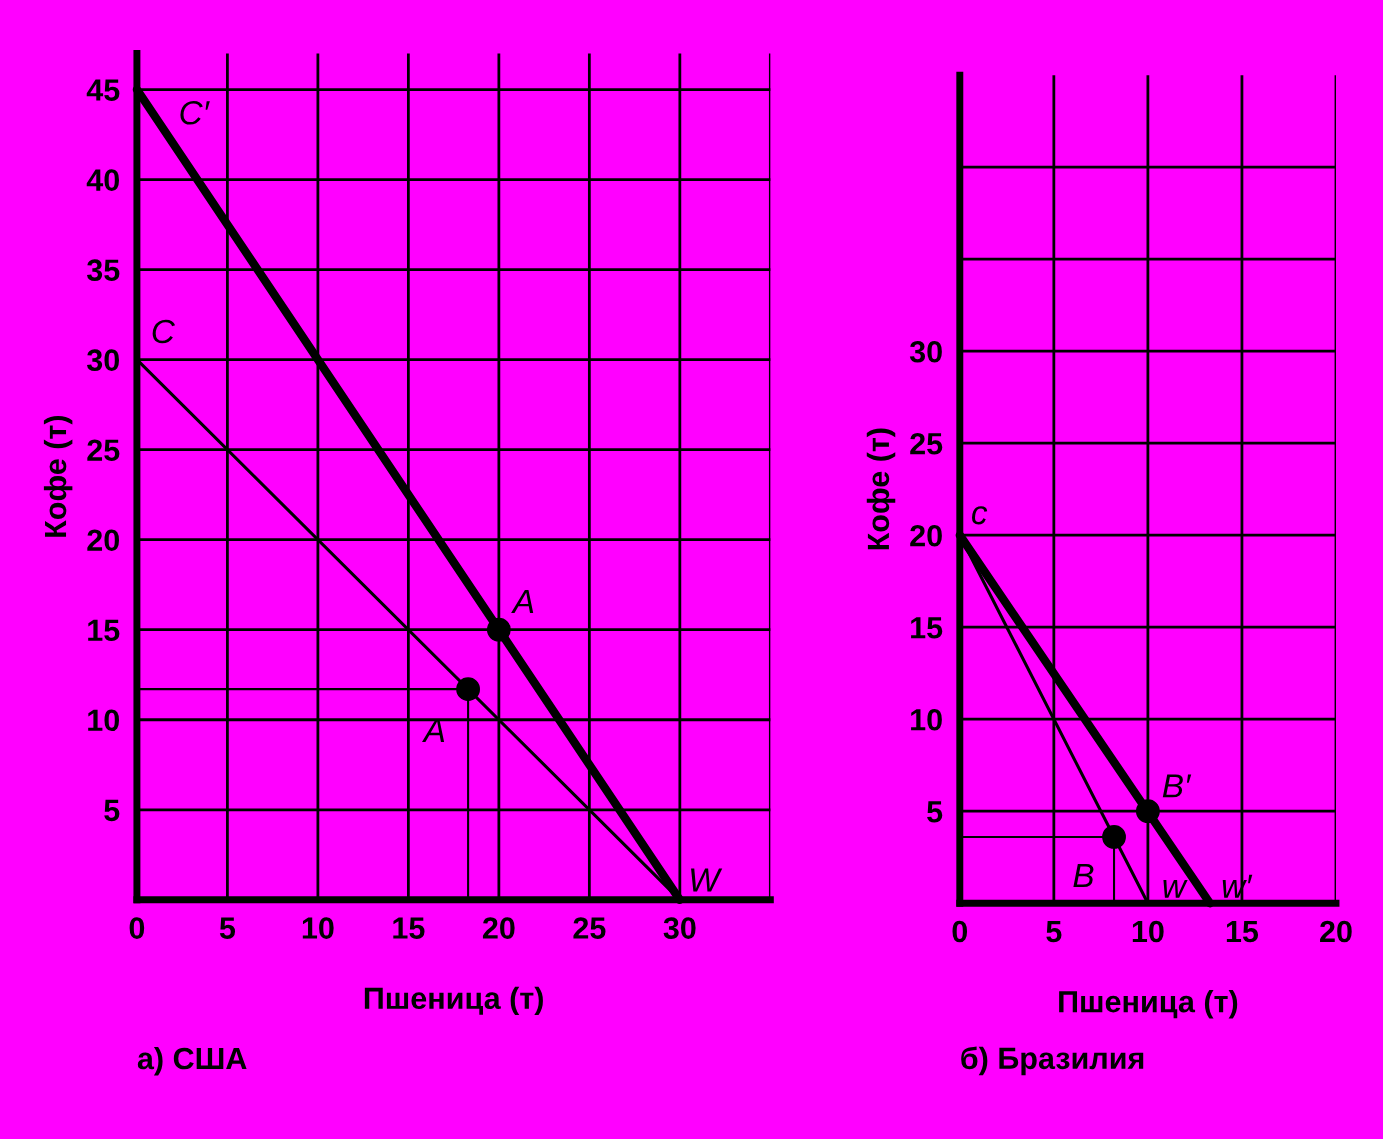  I want to click on annotation: C′, so click(195, 112).